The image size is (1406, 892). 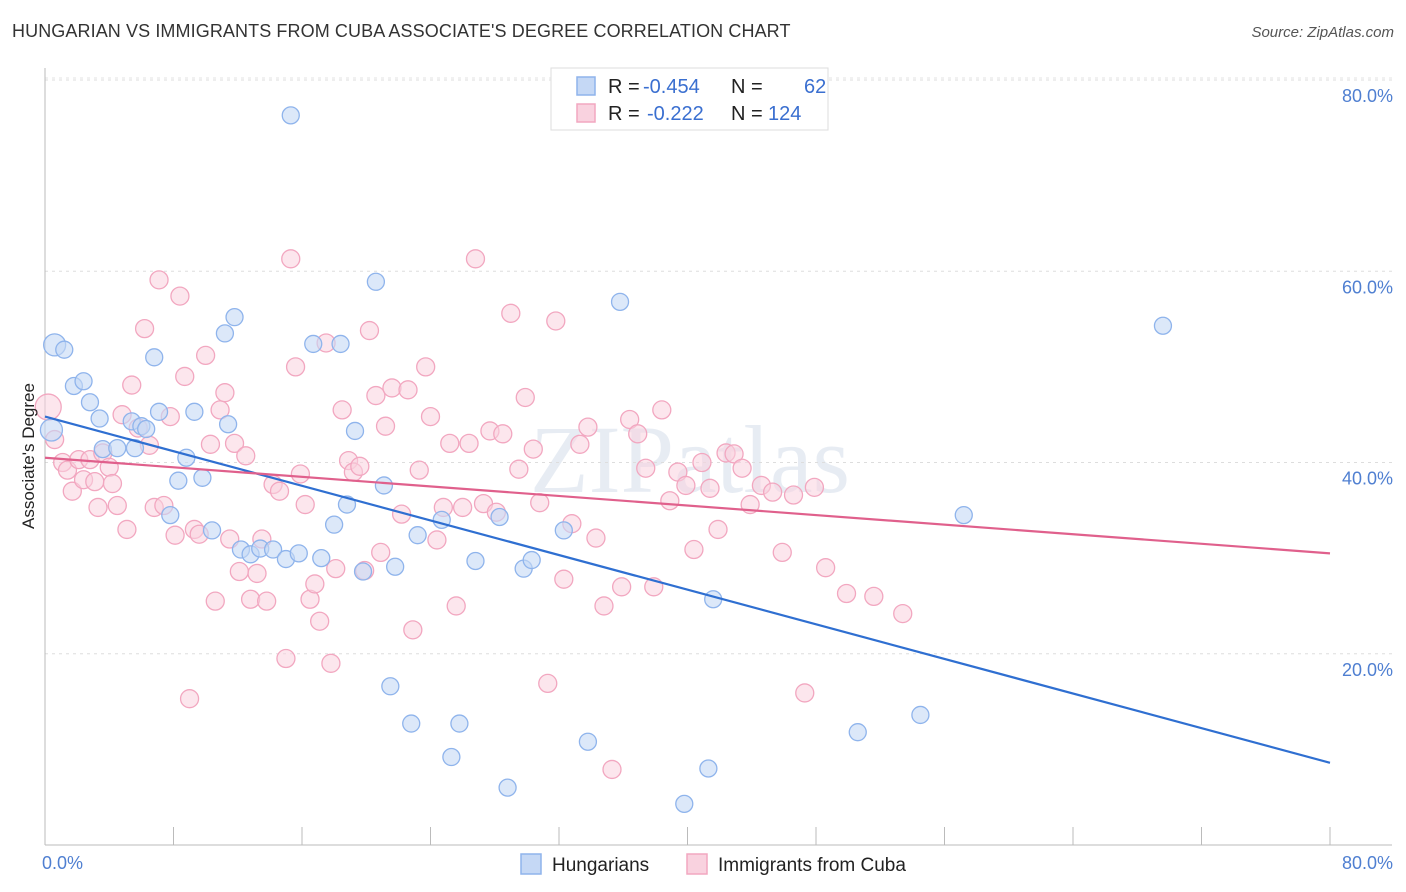 I want to click on bottom-legend-label-cuba: Immigrants from Cuba, so click(x=812, y=865).